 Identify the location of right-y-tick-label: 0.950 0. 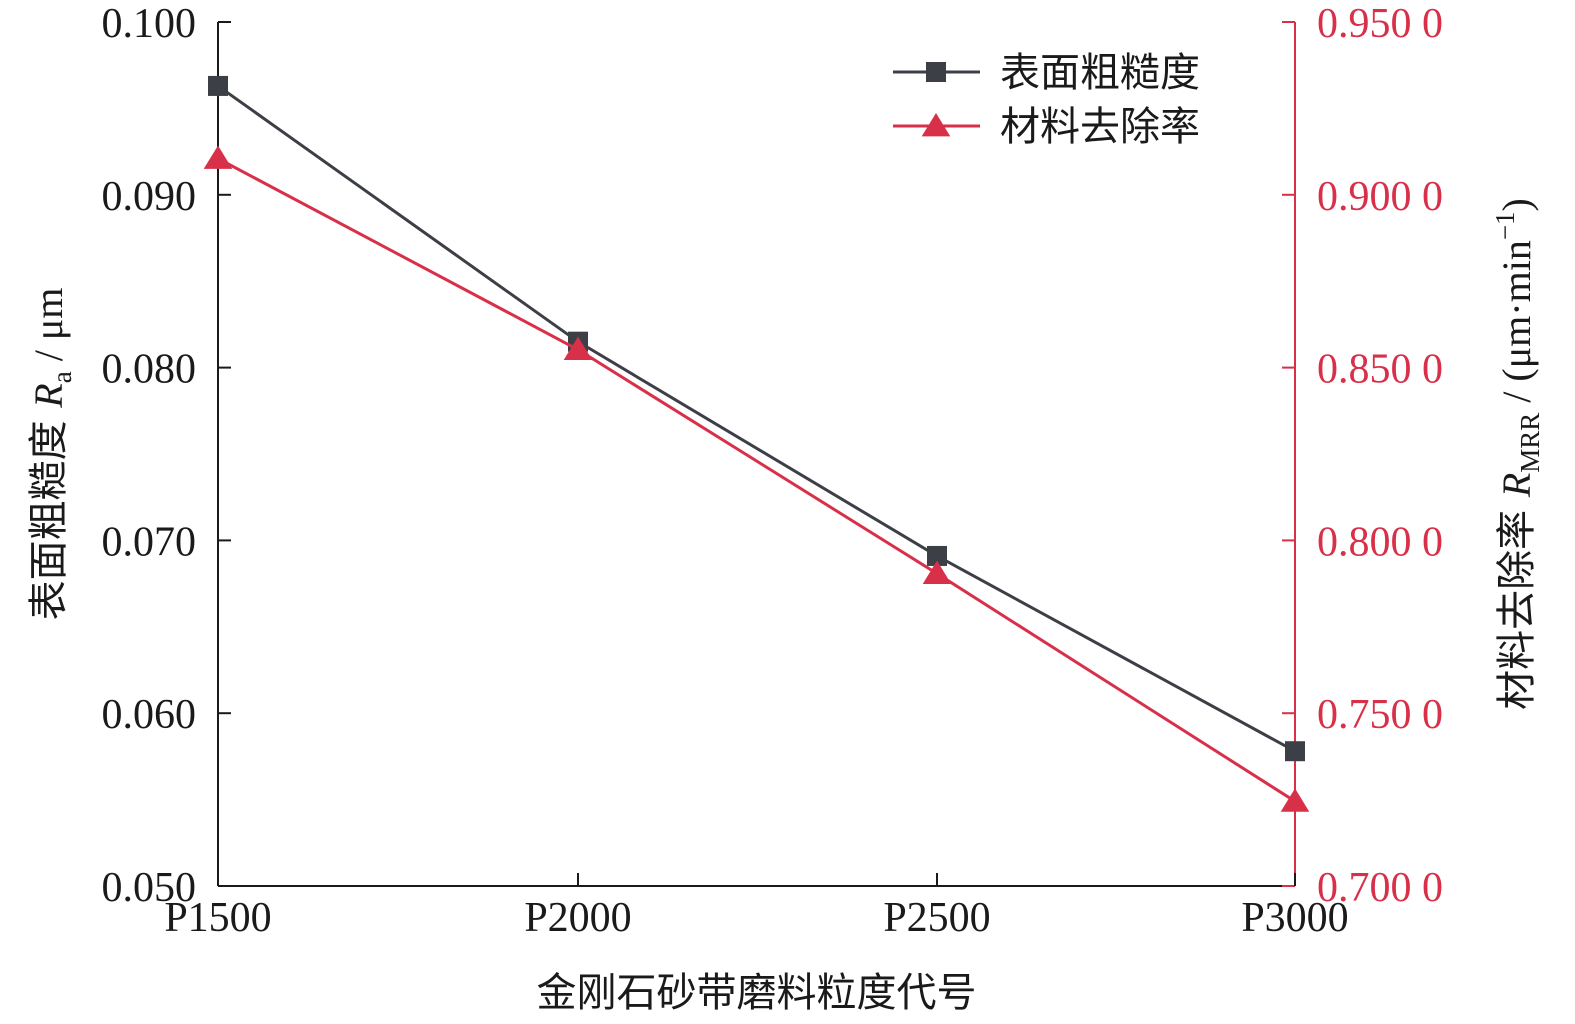
(1380, 24).